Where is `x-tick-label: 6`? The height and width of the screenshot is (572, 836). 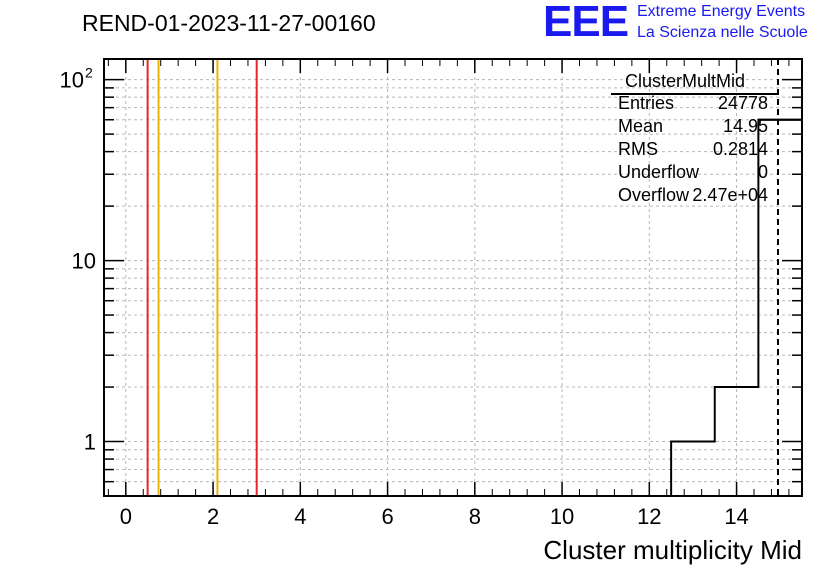
x-tick-label: 6 is located at coordinates (387, 516).